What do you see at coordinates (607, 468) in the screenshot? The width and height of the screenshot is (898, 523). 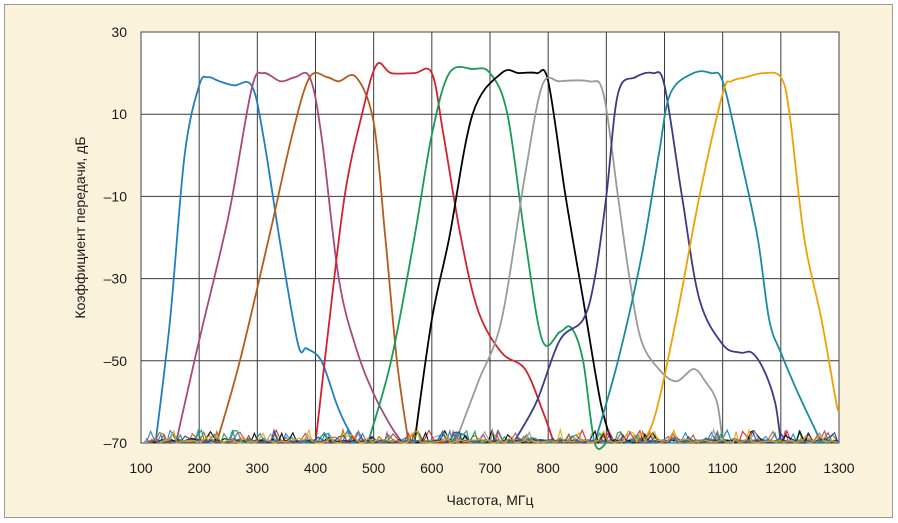 I see `x-tick-label: 900` at bounding box center [607, 468].